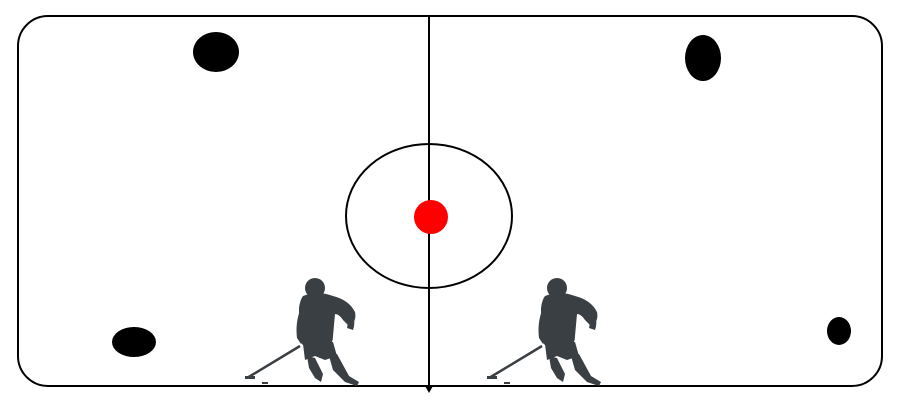 The width and height of the screenshot is (900, 400). What do you see at coordinates (134, 342) in the screenshot?
I see `puck-bottom-left` at bounding box center [134, 342].